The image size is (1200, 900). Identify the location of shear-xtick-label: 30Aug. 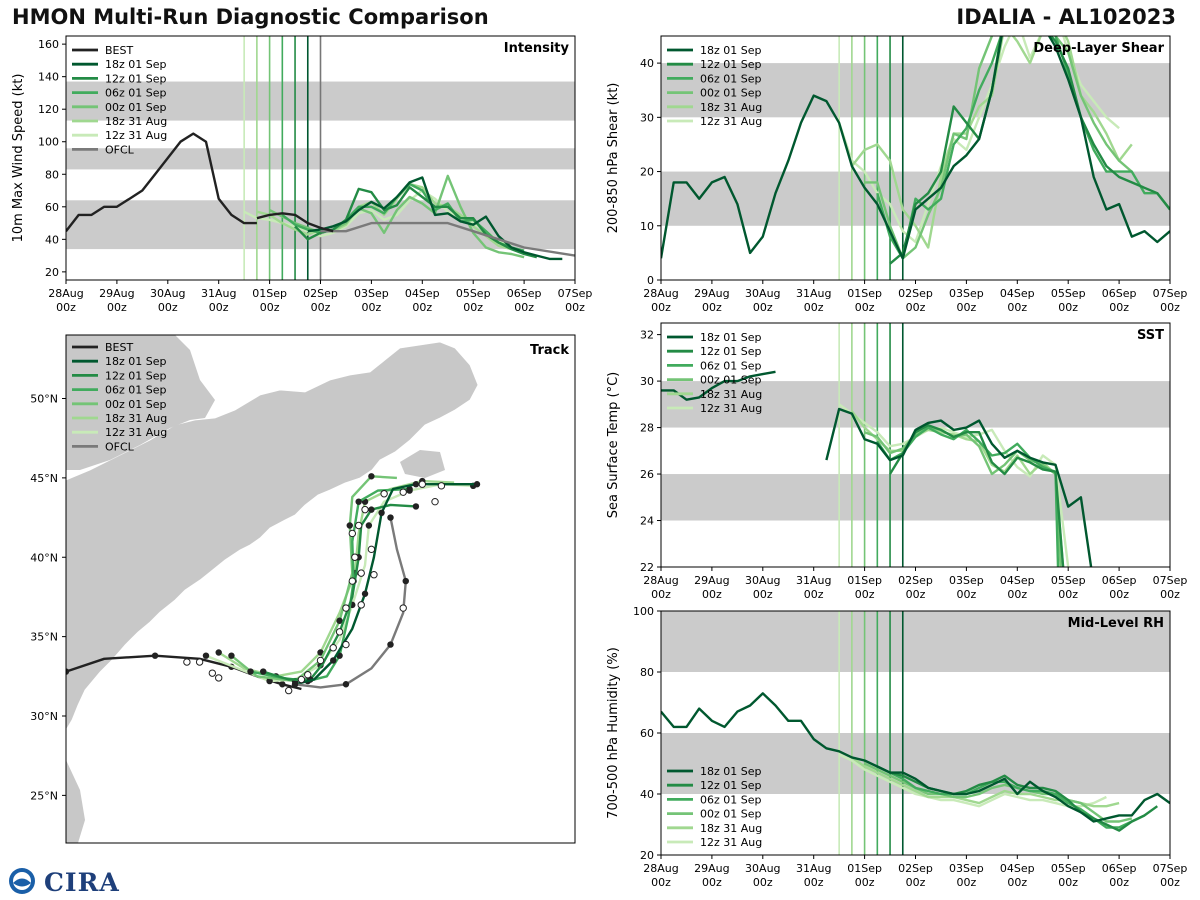
(762, 293).